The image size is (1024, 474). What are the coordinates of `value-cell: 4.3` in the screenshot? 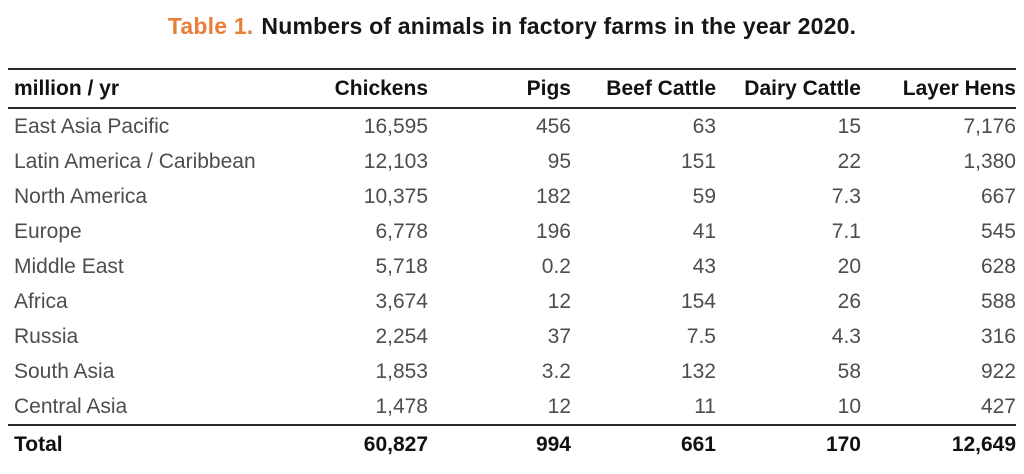 It's located at (846, 336).